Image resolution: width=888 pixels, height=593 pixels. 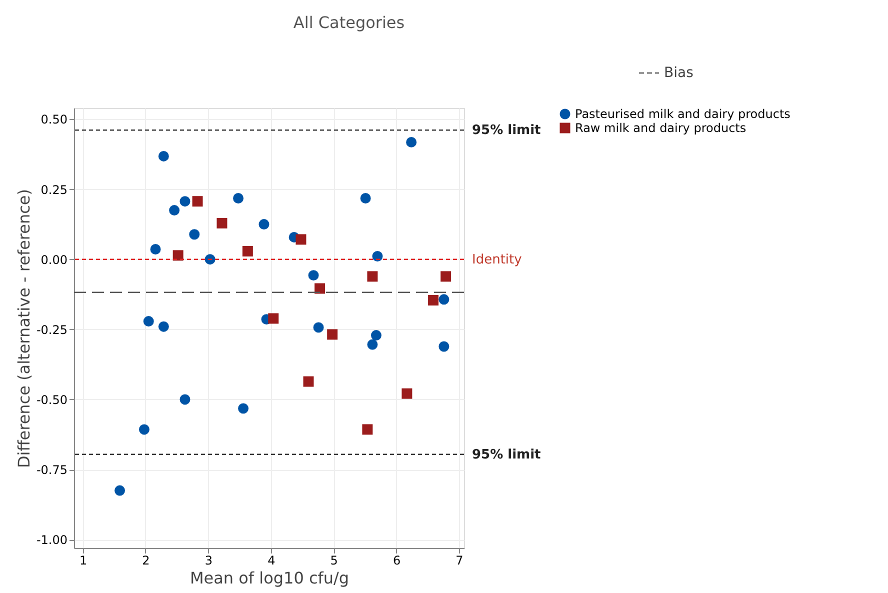 What do you see at coordinates (54, 119) in the screenshot?
I see `y-tick-label: 0.50` at bounding box center [54, 119].